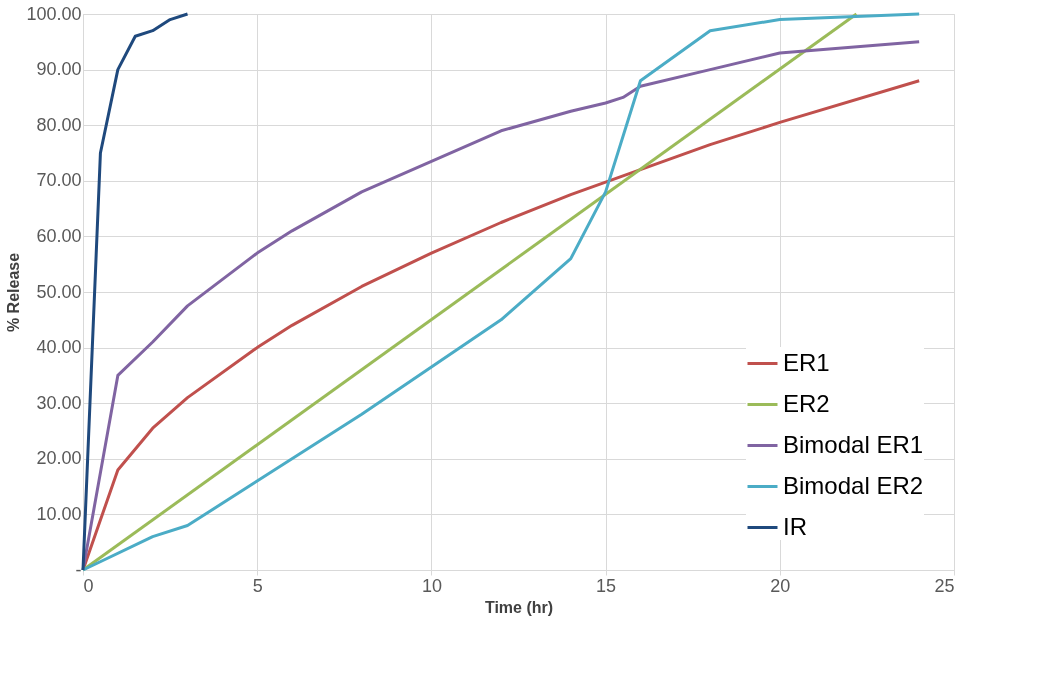 The height and width of the screenshot is (685, 1049). I want to click on y-tick-label: 50.00, so click(59, 291).